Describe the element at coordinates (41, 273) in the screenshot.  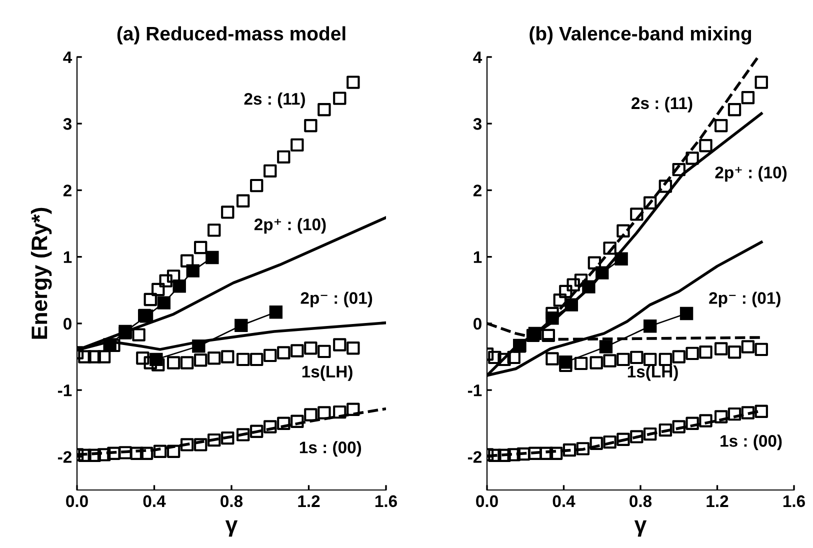
I see `y-axis-title: Energy (Ry*)` at that location.